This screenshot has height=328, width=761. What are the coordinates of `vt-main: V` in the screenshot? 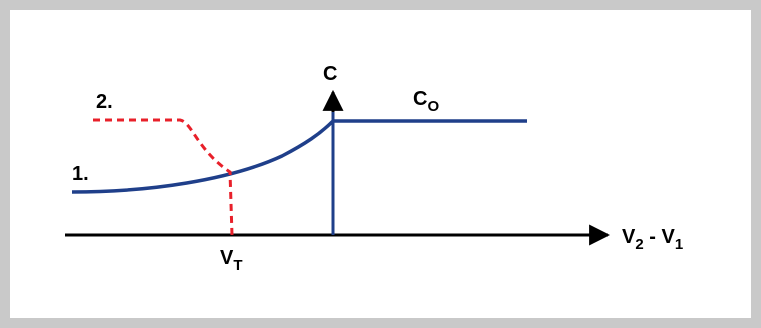 It's located at (227, 258).